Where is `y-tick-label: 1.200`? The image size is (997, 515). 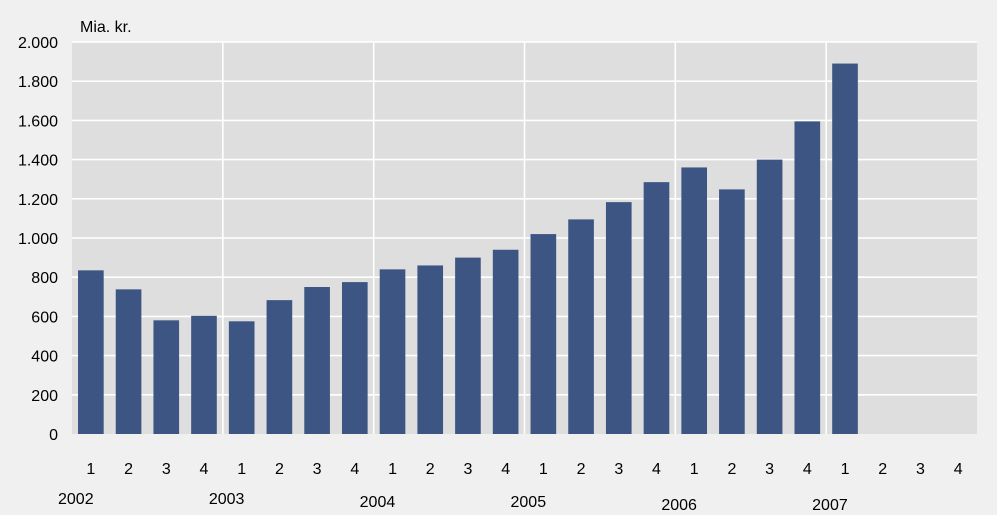 y-tick-label: 1.200 is located at coordinates (38, 200).